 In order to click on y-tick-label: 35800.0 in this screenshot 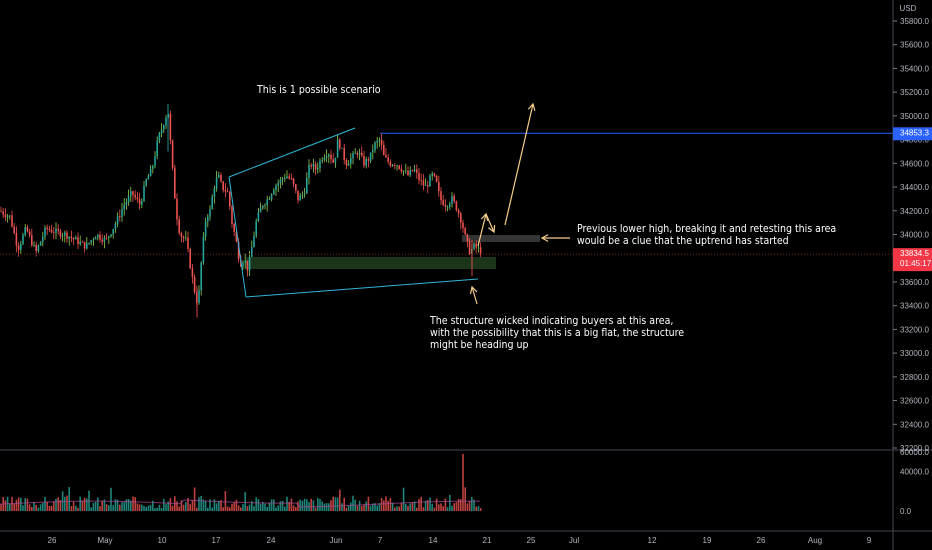, I will do `click(914, 21)`.